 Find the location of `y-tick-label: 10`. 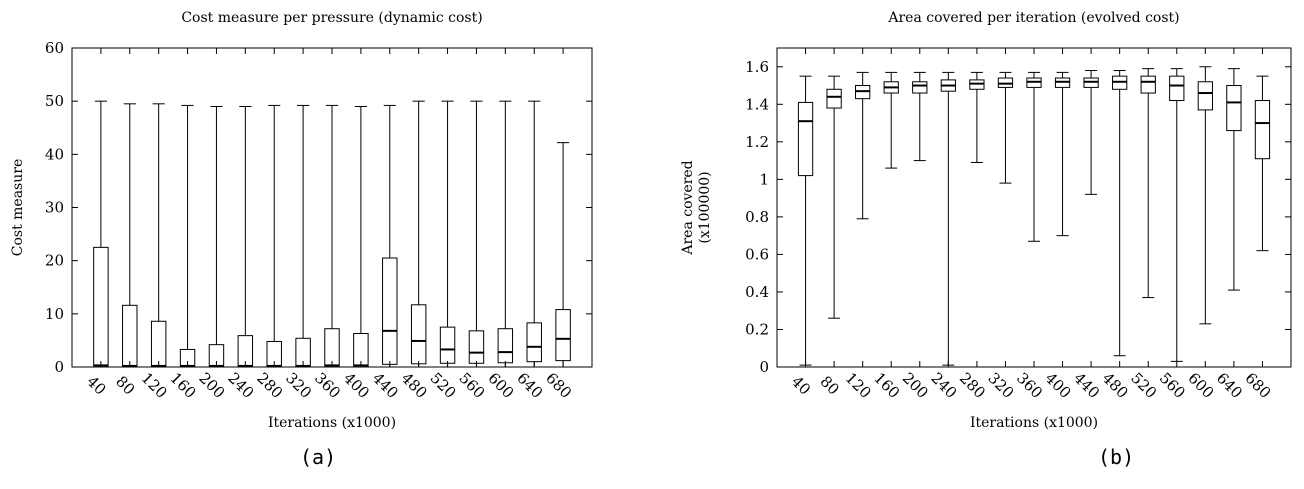

y-tick-label: 10 is located at coordinates (54, 314).